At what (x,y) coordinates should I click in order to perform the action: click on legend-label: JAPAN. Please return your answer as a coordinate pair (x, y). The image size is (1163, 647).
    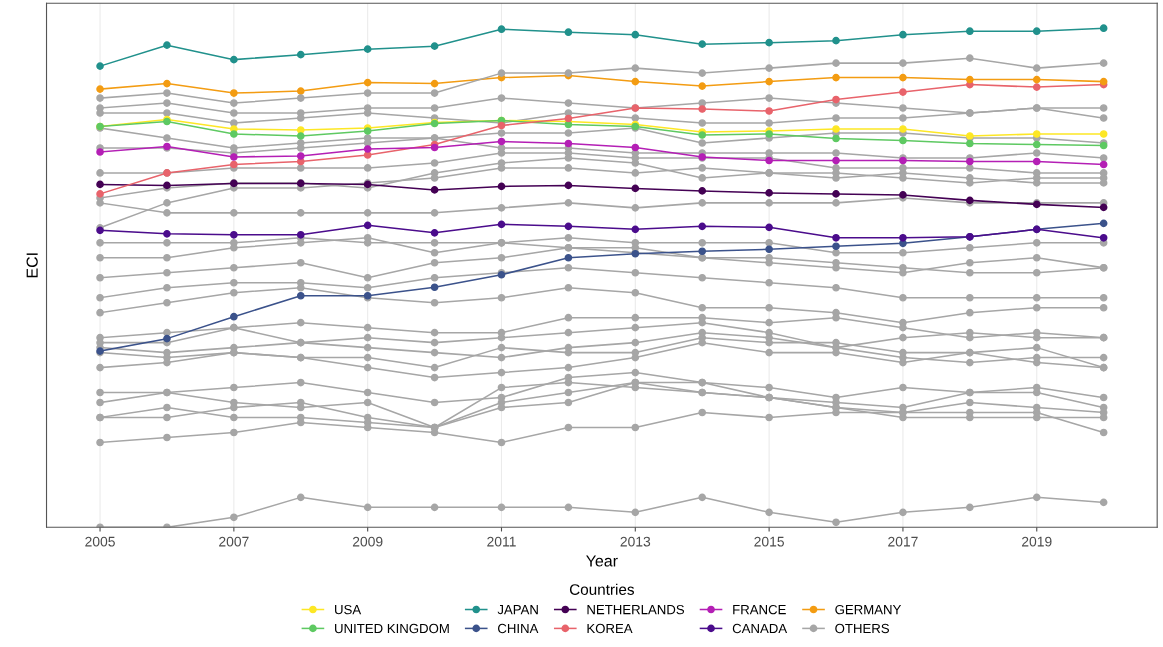
    Looking at the image, I should click on (517, 610).